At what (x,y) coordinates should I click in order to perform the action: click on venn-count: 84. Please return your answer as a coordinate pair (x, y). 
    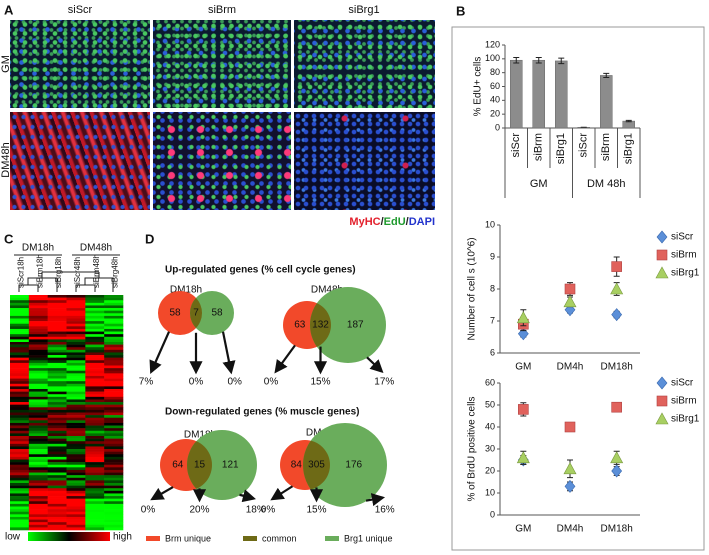
    Looking at the image, I should click on (297, 465).